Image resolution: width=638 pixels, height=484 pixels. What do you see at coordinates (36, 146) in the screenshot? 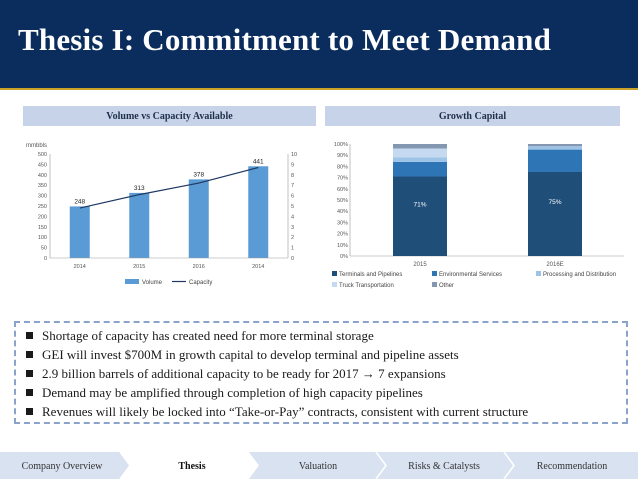
I see `unit-label: mmbbls` at bounding box center [36, 146].